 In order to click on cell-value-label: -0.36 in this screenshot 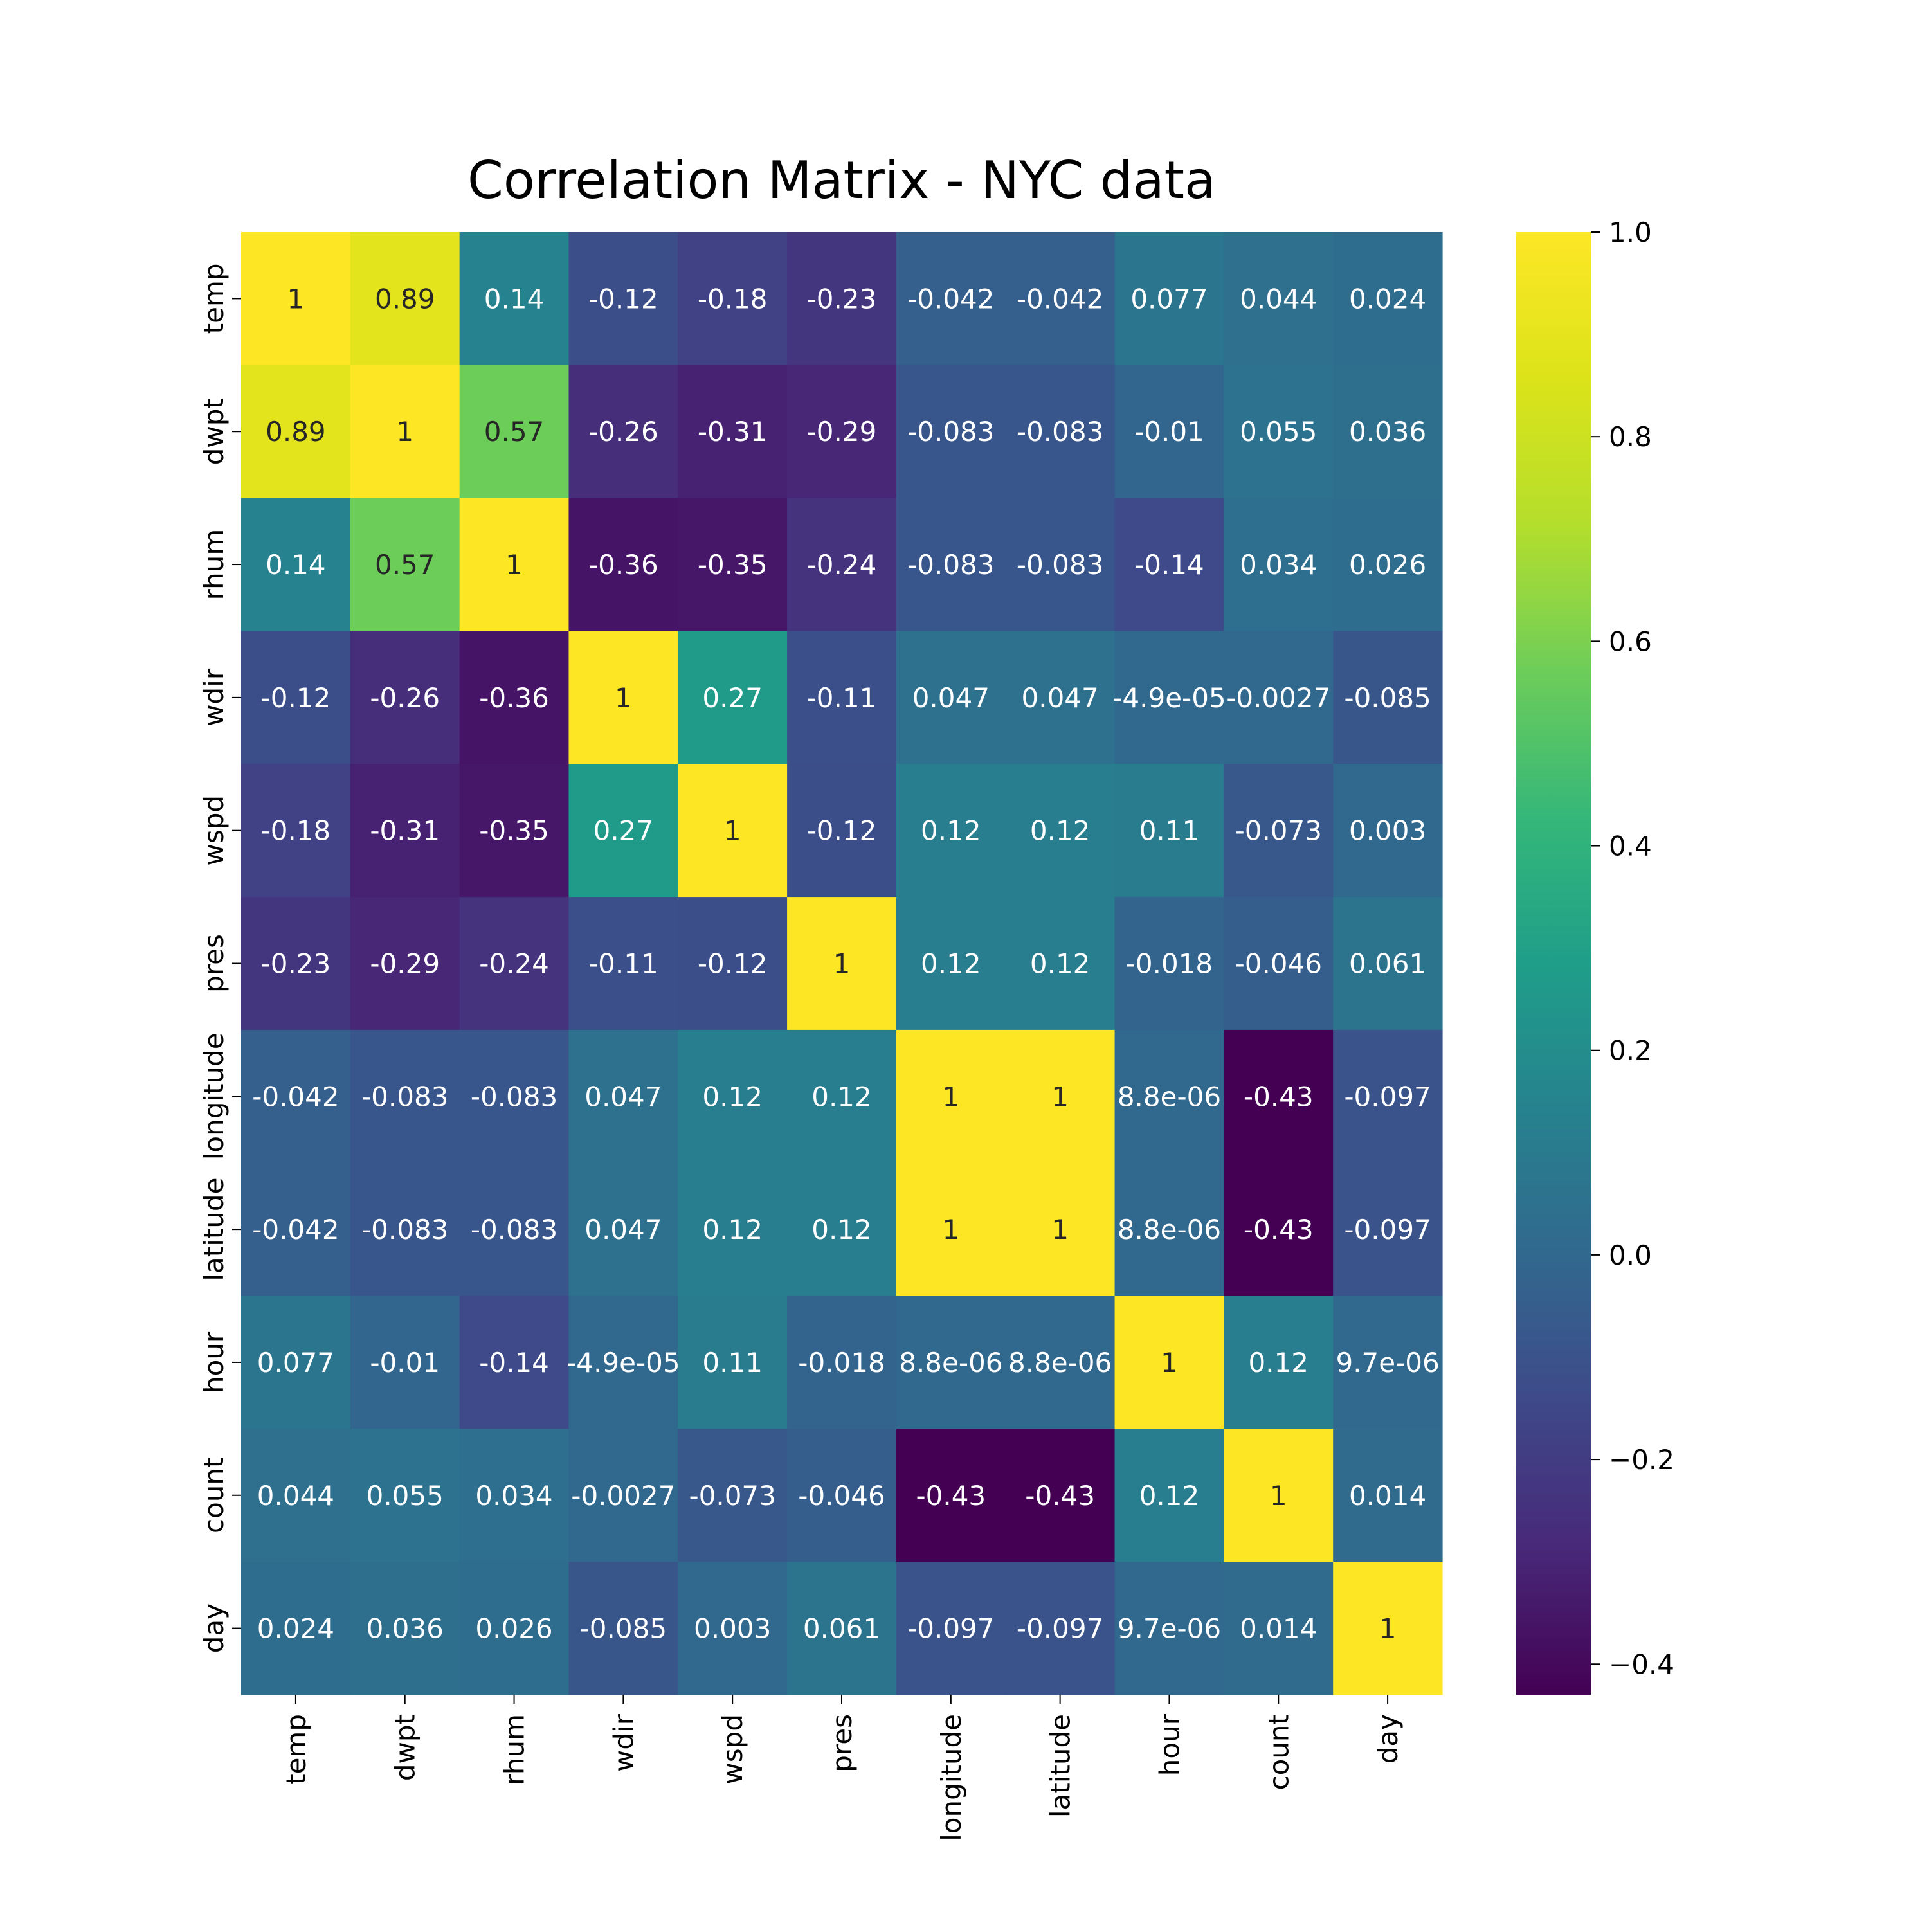, I will do `click(514, 698)`.